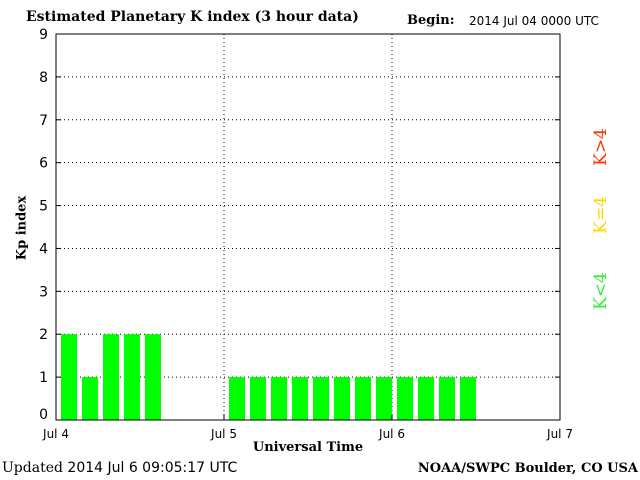 This screenshot has width=640, height=480. Describe the element at coordinates (43, 378) in the screenshot. I see `y-tick-label: 1` at that location.